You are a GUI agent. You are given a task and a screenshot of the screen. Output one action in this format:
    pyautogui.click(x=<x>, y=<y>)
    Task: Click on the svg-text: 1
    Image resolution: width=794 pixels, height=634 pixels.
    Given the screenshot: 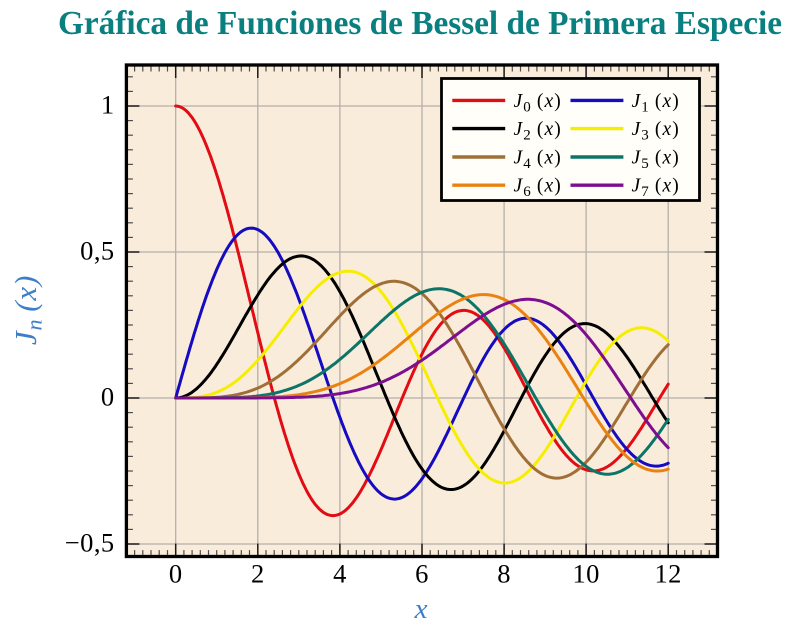 What is the action you would take?
    pyautogui.click(x=108, y=104)
    